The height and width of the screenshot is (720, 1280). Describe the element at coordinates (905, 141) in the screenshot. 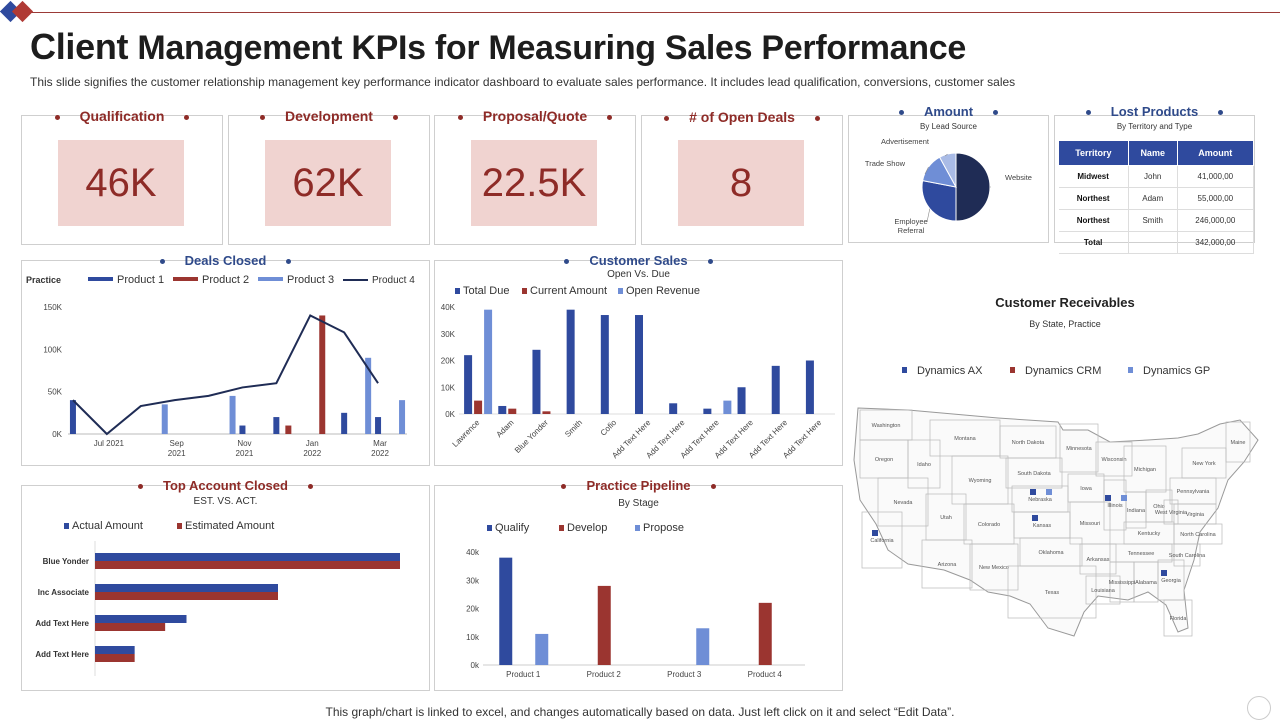

I see `pie-label: Advertisement` at that location.